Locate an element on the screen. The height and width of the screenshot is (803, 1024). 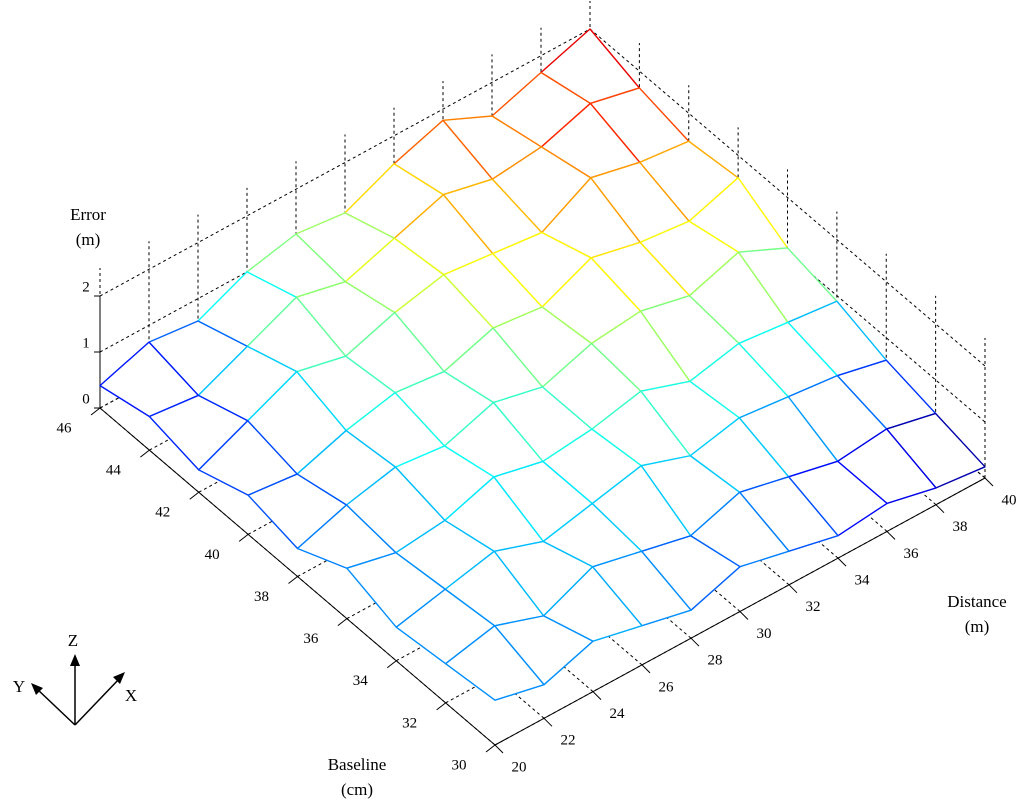
y-tick-label: 38 is located at coordinates (261, 597).